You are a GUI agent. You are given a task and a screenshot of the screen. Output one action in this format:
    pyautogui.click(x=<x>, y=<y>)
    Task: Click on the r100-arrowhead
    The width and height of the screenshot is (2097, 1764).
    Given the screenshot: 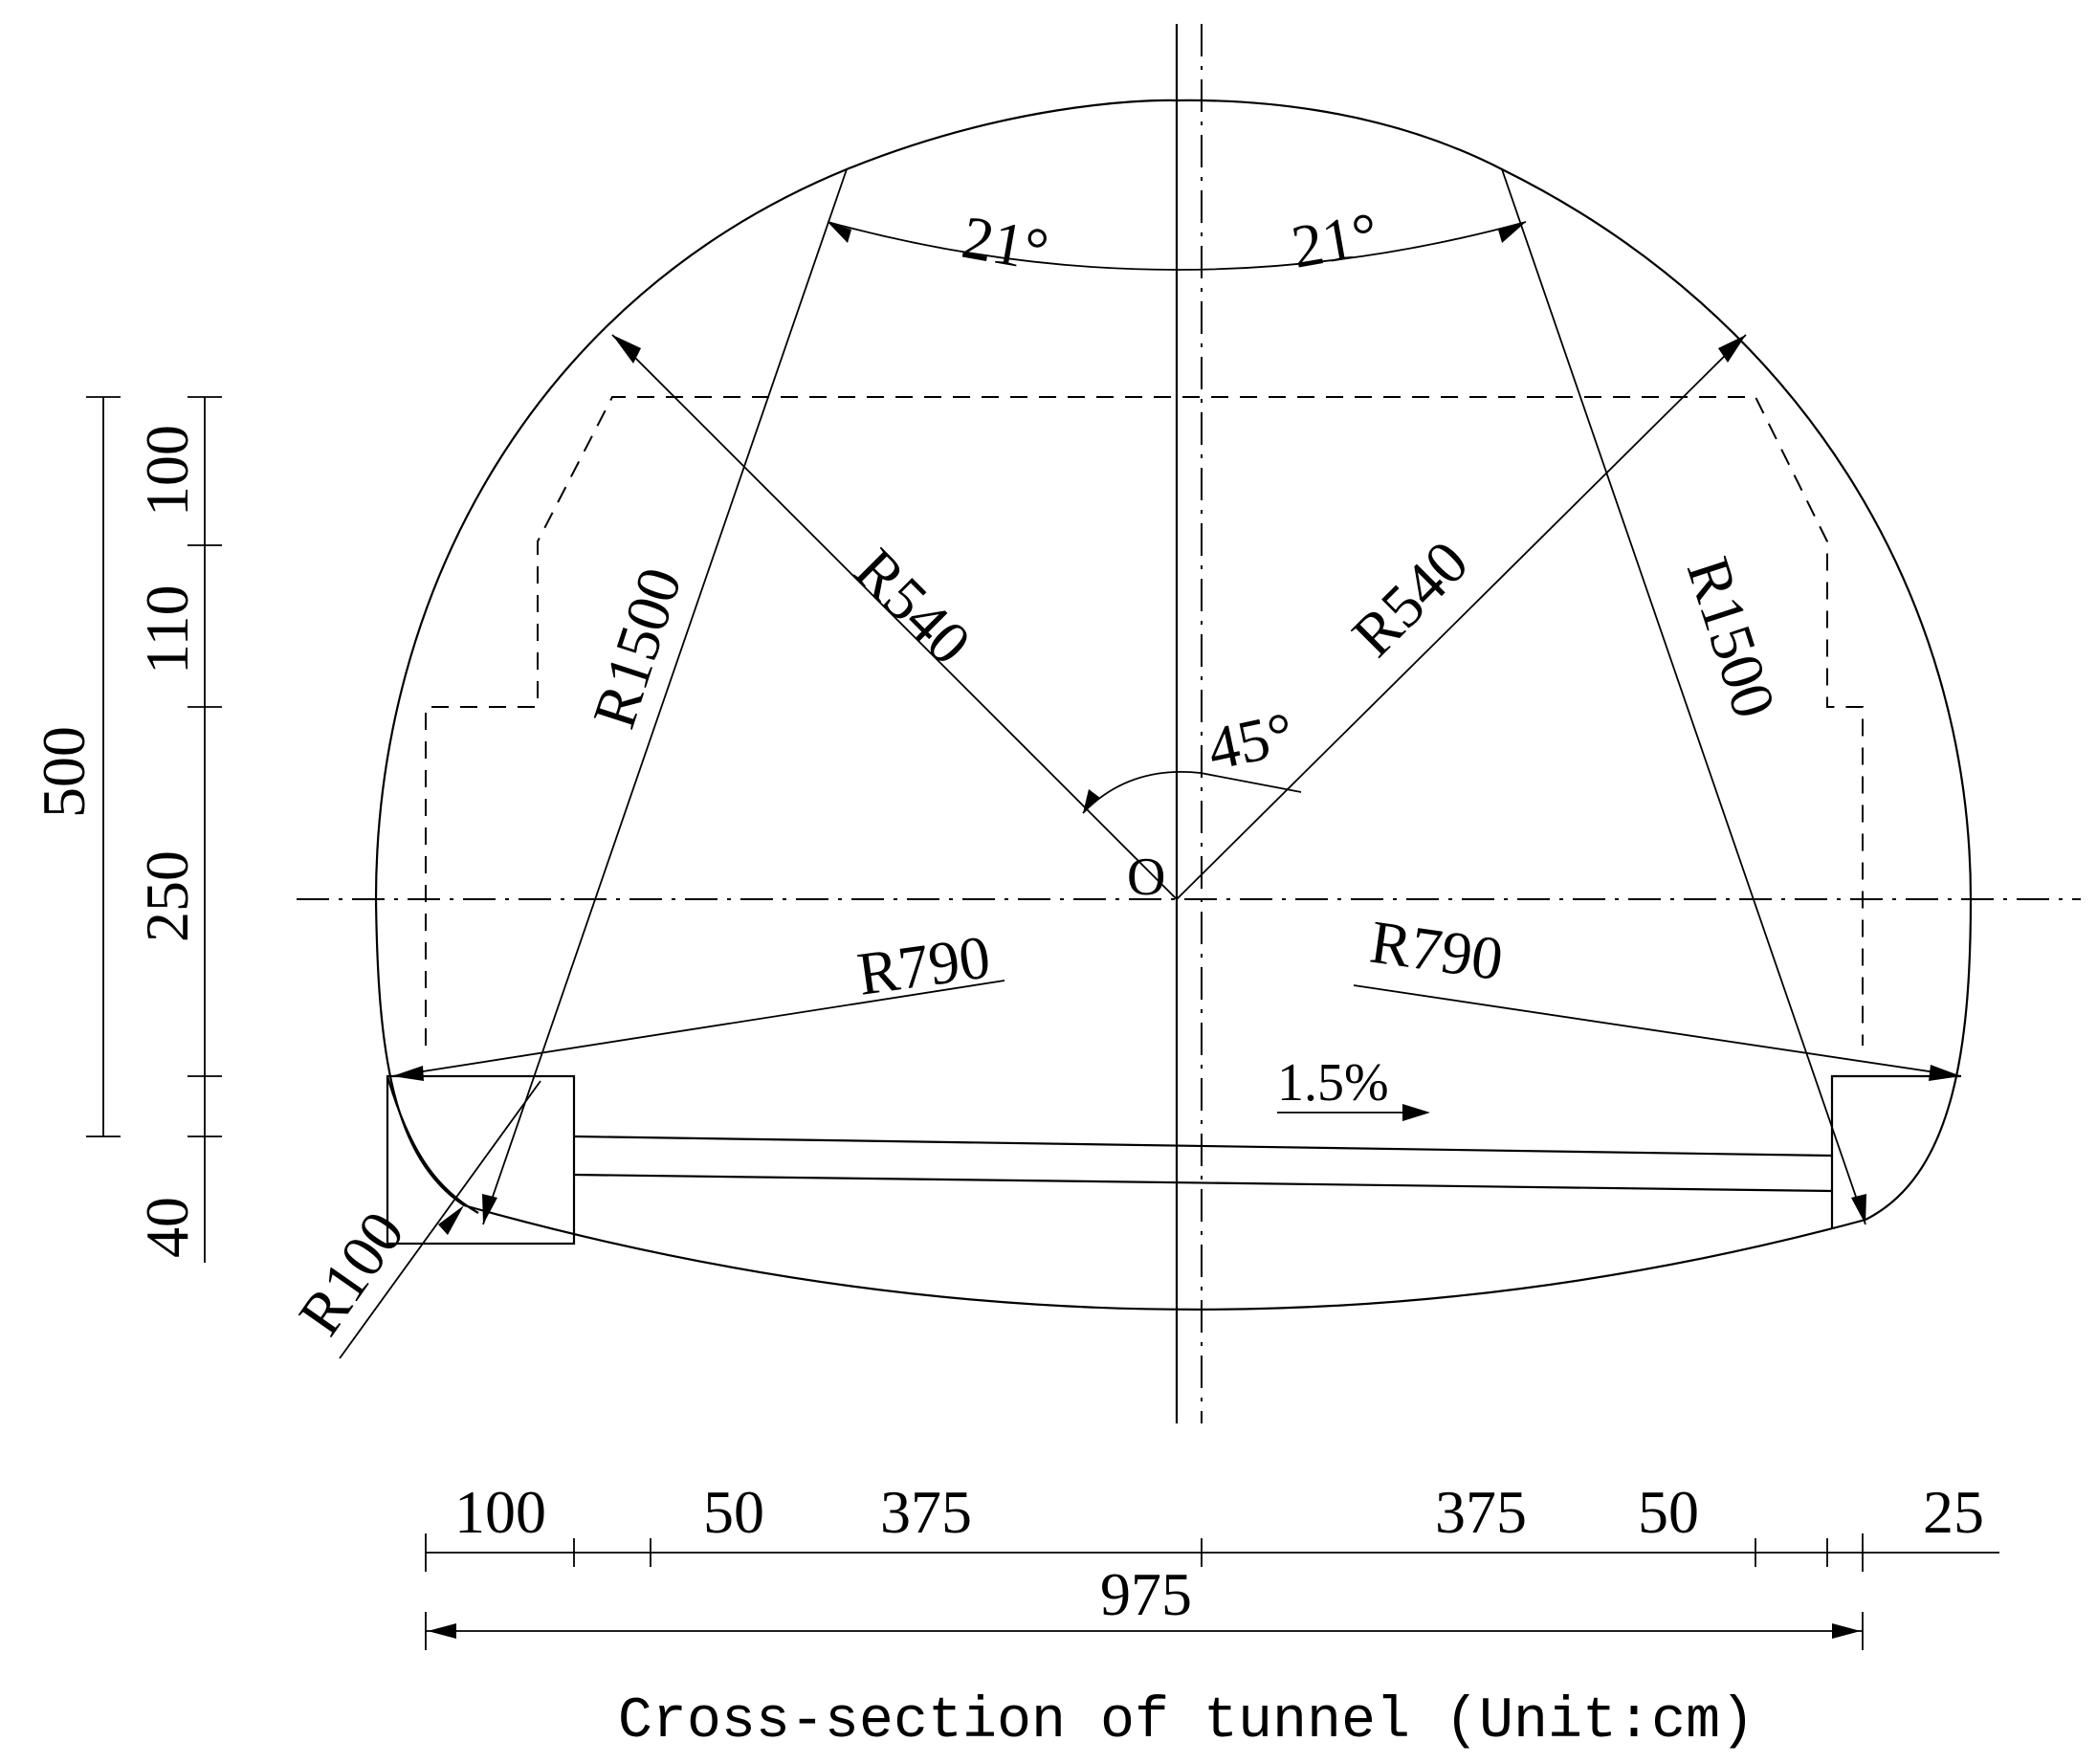 What is the action you would take?
    pyautogui.click(x=451, y=1220)
    